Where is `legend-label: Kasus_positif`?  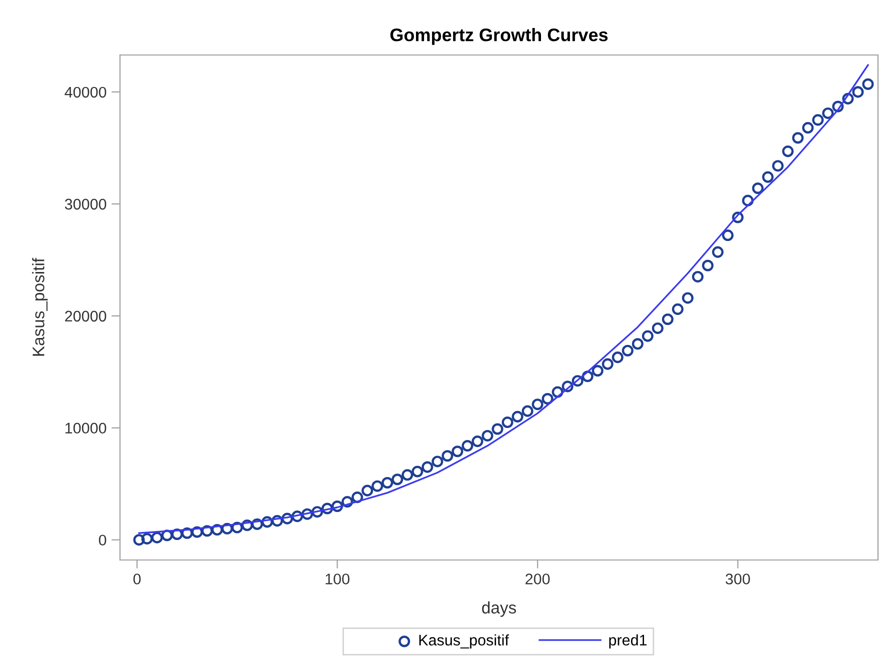
legend-label: Kasus_positif is located at coordinates (464, 641).